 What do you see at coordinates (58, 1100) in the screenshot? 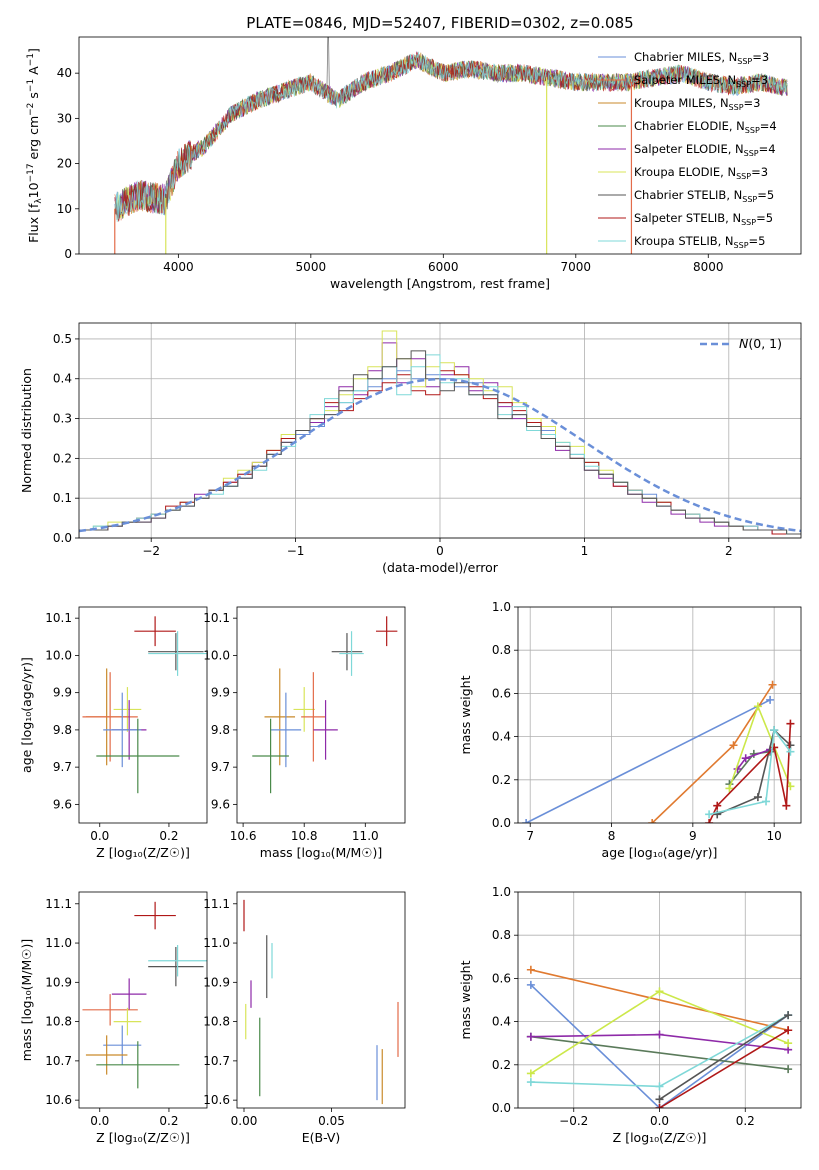
I see `y-tick-label: 10.6` at bounding box center [58, 1100].